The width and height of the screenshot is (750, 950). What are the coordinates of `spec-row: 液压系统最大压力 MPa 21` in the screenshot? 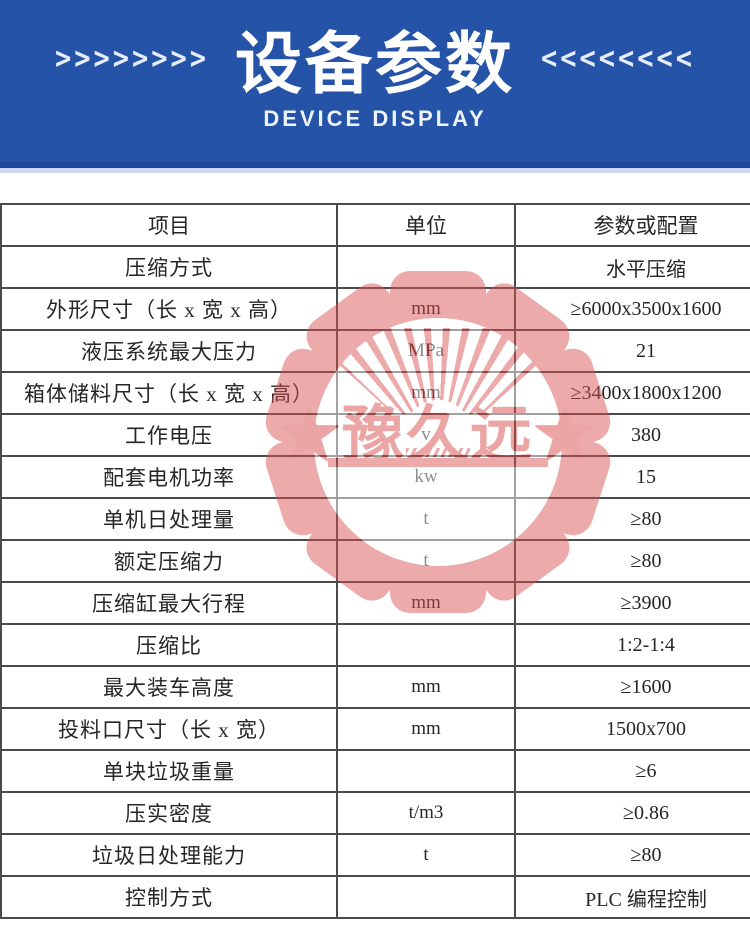 It's located at (375, 351).